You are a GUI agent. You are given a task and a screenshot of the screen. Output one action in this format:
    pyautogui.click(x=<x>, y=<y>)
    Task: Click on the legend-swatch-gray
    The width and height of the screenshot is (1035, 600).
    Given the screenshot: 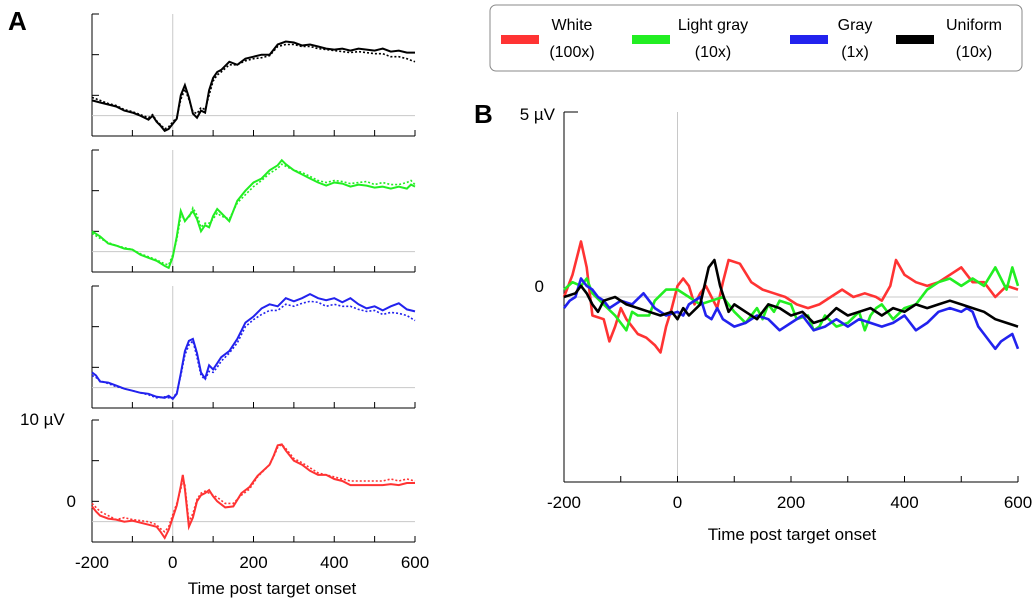 What is the action you would take?
    pyautogui.click(x=809, y=39)
    